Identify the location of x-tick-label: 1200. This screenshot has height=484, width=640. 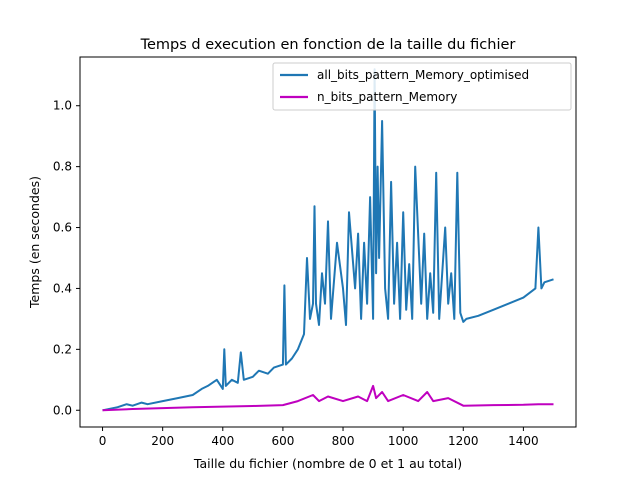
(463, 441).